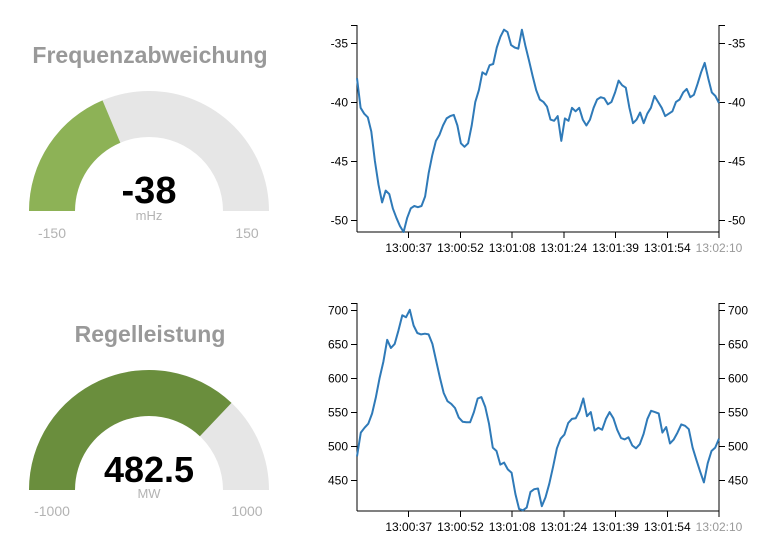 The image size is (776, 556). What do you see at coordinates (52, 511) in the screenshot?
I see `gauge-min-label: -1000` at bounding box center [52, 511].